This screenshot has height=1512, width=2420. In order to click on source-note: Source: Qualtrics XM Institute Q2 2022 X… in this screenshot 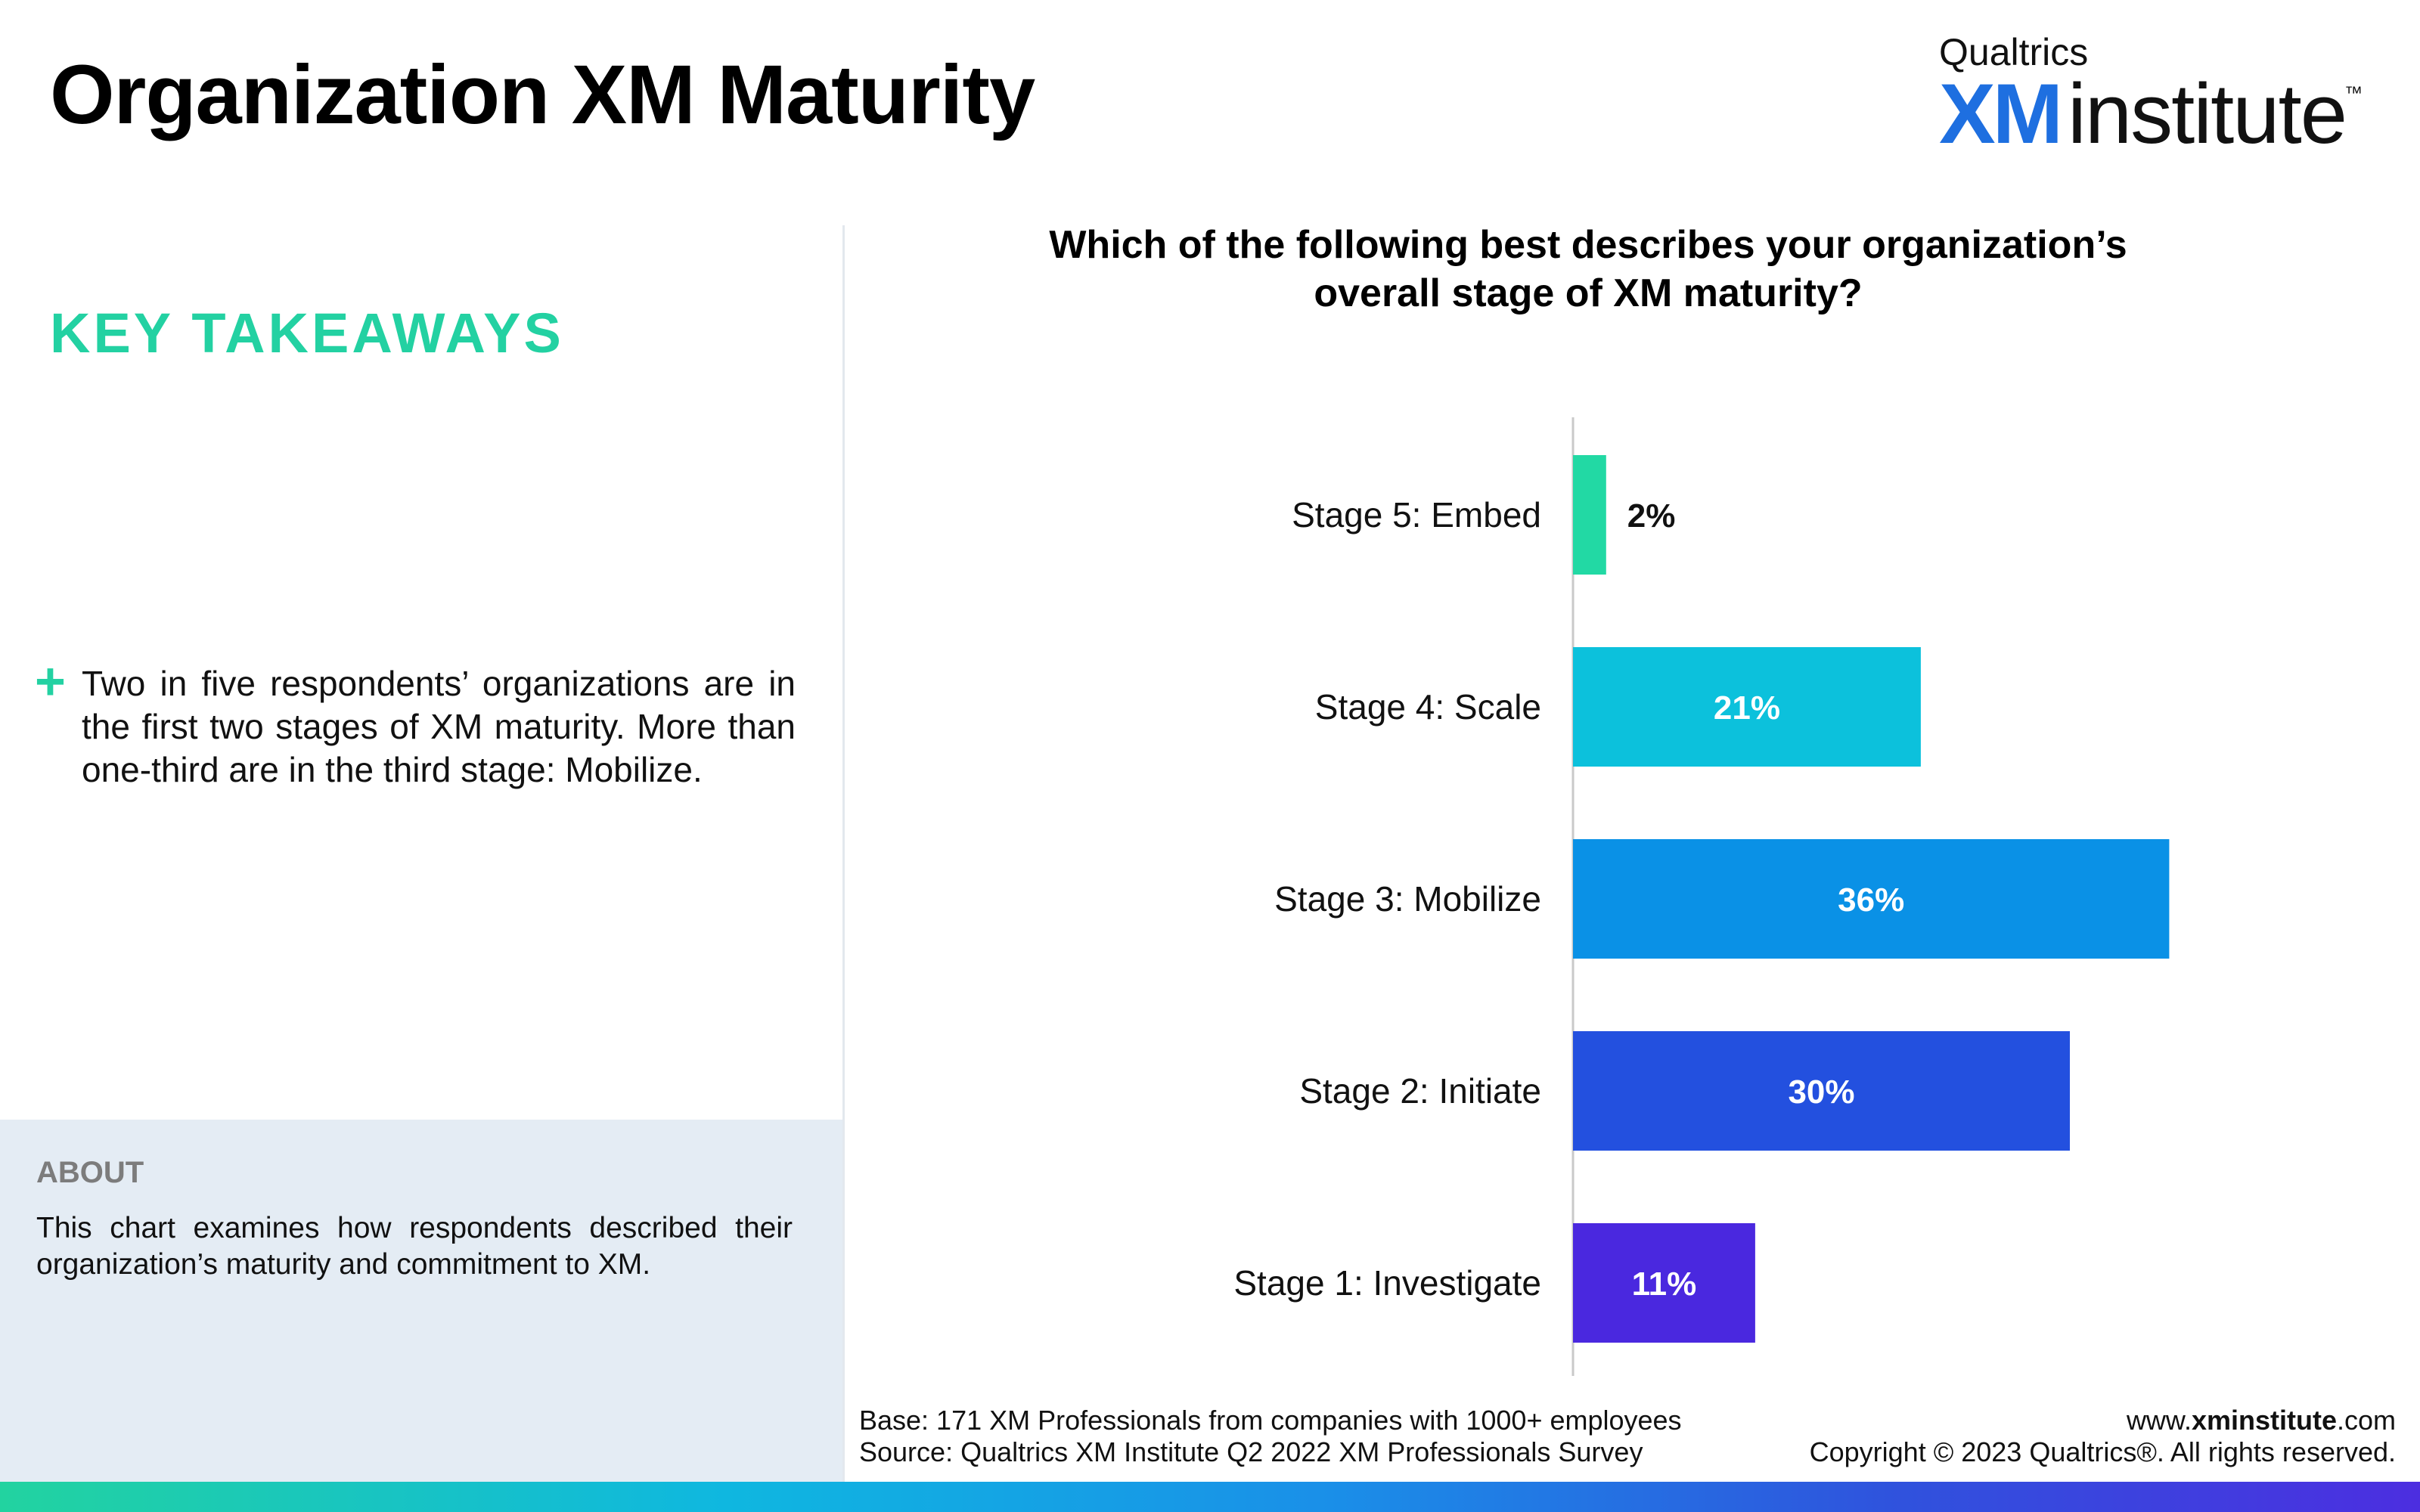, I will do `click(1251, 1452)`.